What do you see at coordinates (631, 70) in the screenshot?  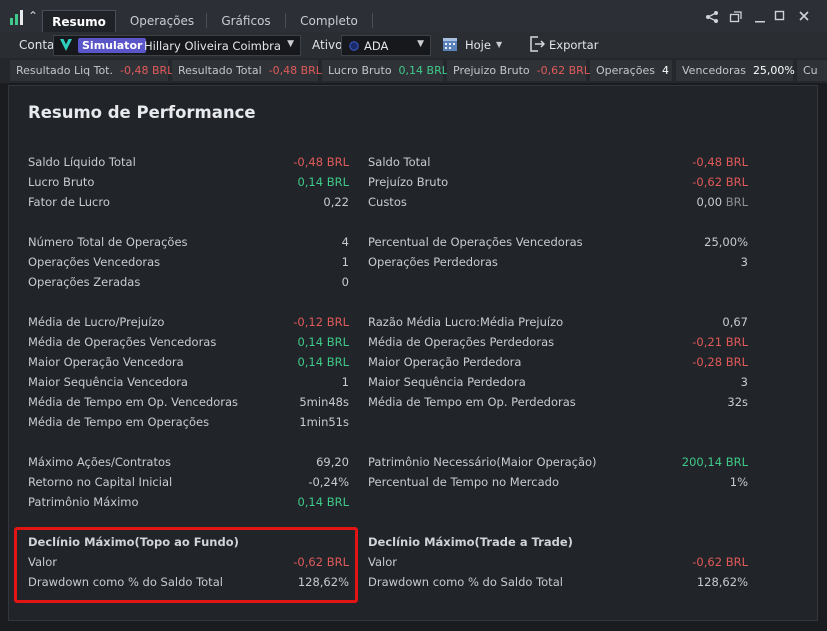 I see `stat-operacoes: Operações 4` at bounding box center [631, 70].